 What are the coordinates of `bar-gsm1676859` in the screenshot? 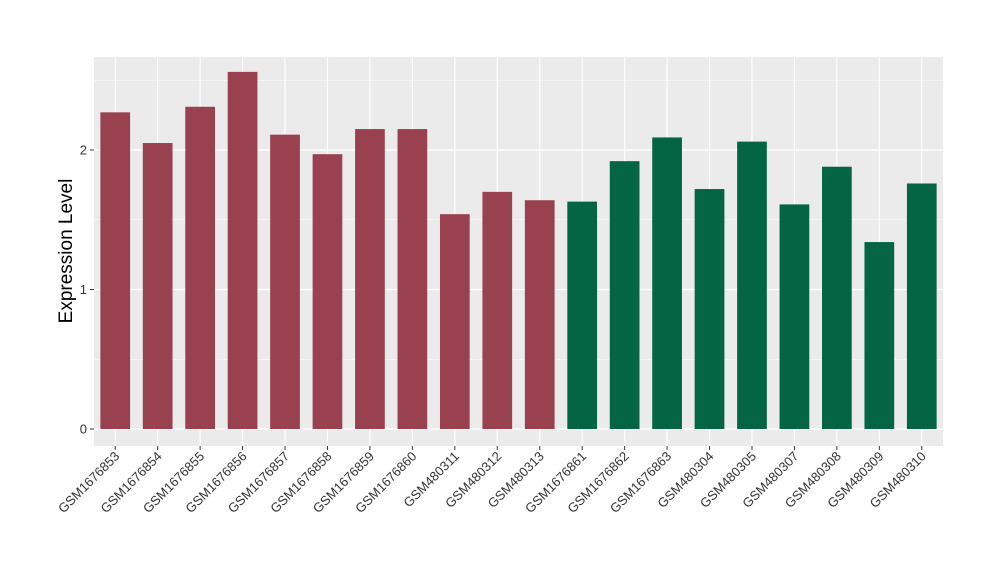 It's located at (370, 279).